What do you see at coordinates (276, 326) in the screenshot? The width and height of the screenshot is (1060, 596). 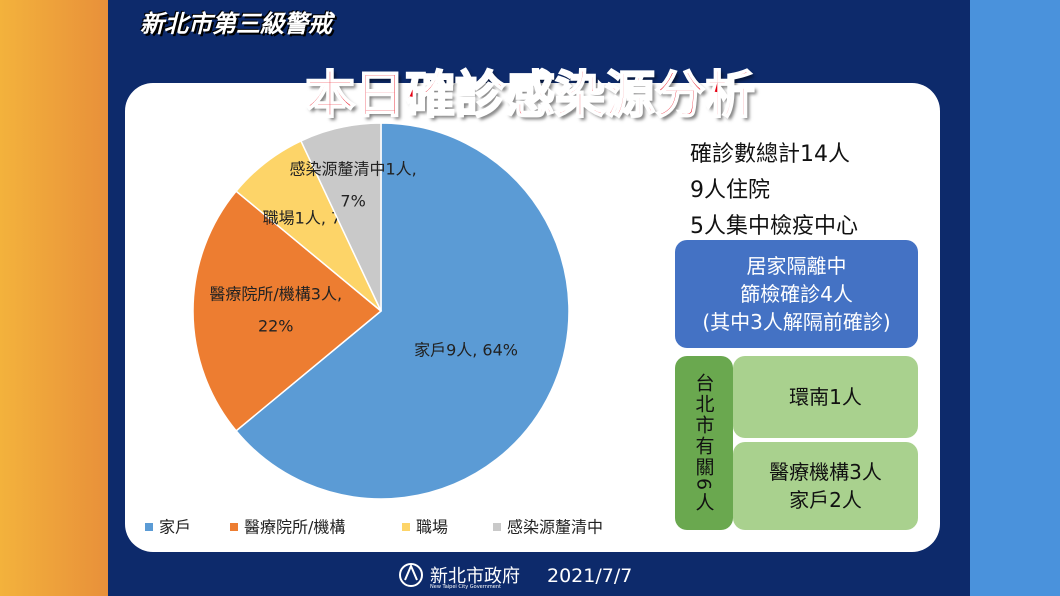 I see `data-label: 22%` at bounding box center [276, 326].